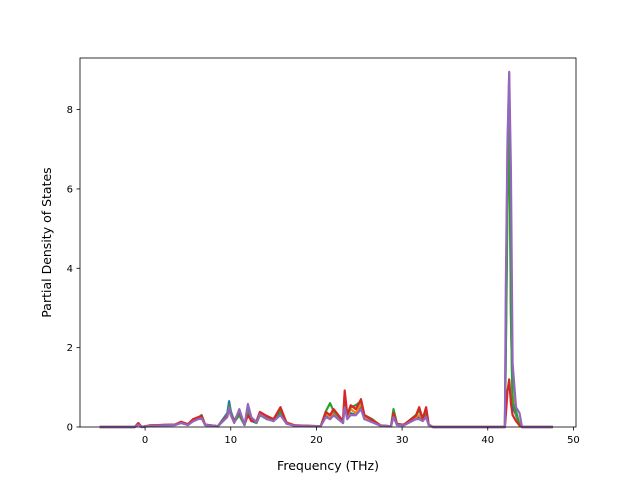 The image size is (640, 480). I want to click on x-tick-label: 50, so click(573, 440).